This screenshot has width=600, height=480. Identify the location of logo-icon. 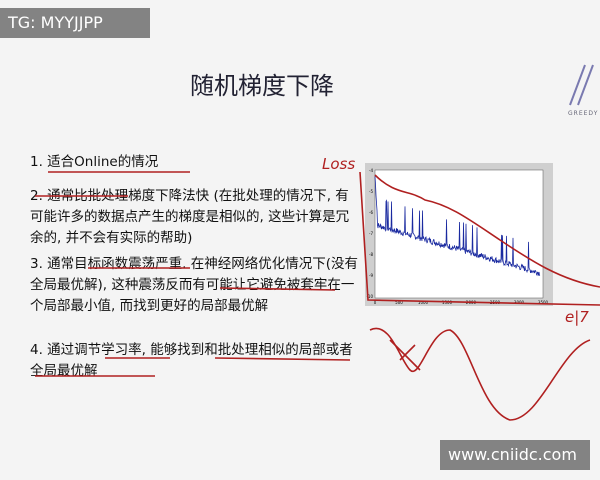
(581, 85).